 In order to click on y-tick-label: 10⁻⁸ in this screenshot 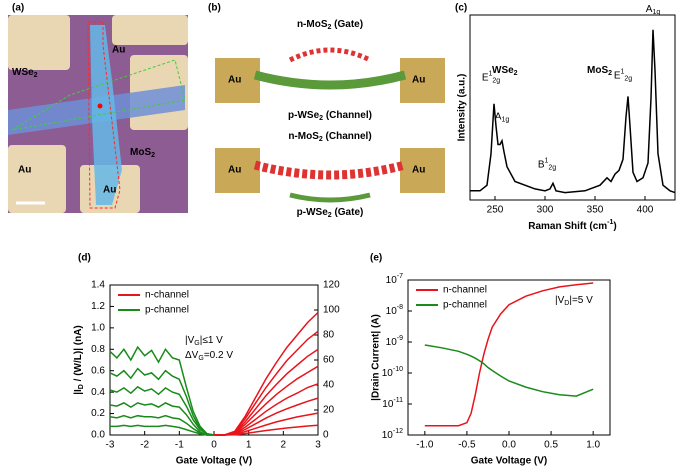, I will do `click(394, 310)`.